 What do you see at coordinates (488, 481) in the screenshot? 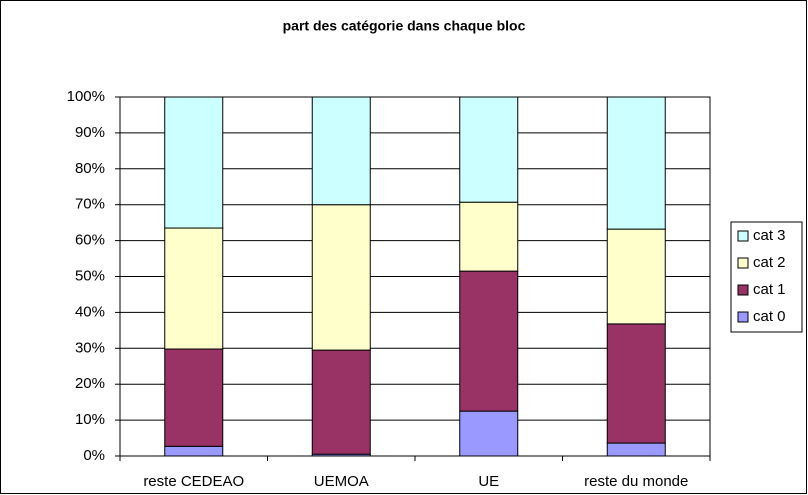
I see `x-tick-label: UE` at bounding box center [488, 481].